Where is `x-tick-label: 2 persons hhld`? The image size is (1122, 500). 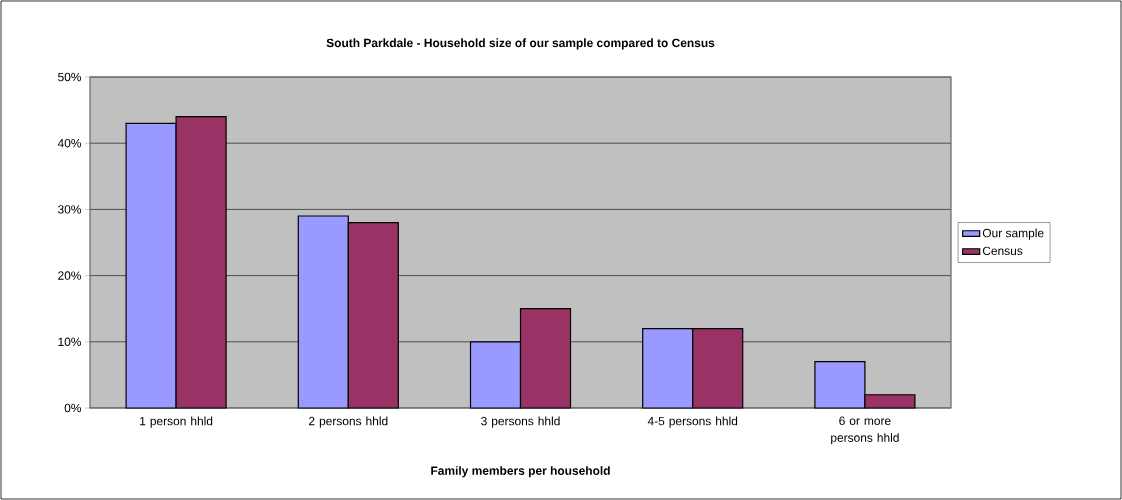
x-tick-label: 2 persons hhld is located at coordinates (348, 422).